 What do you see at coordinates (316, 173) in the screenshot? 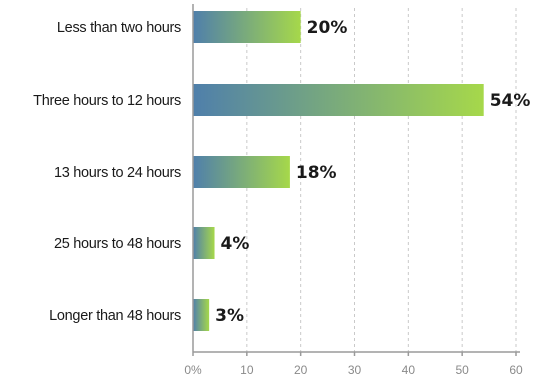
I see `value-label: 18%` at bounding box center [316, 173].